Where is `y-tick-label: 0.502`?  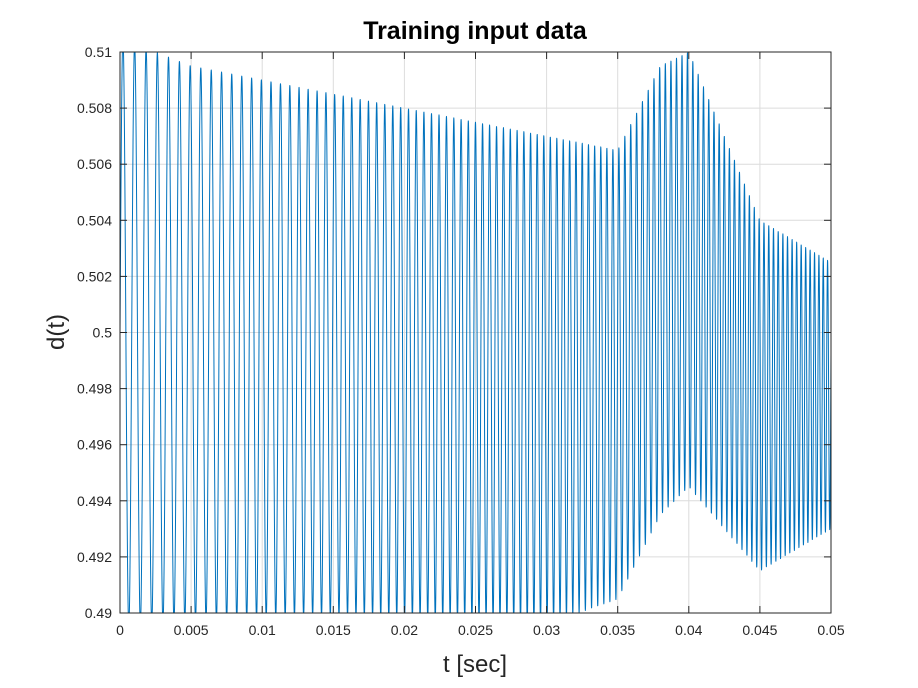
y-tick-label: 0.502 is located at coordinates (94, 276).